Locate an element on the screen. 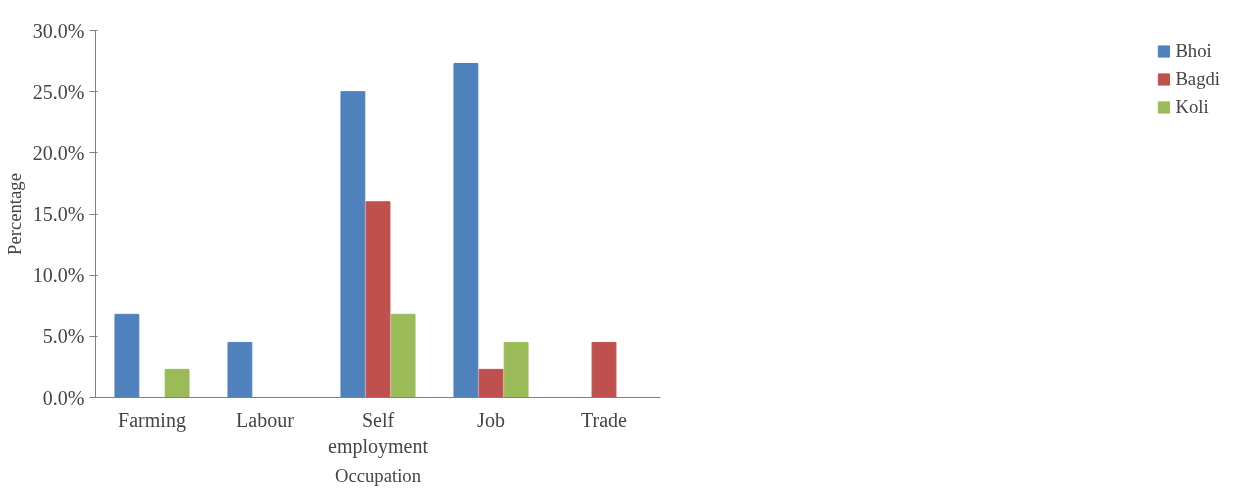 The image size is (1238, 495). x-tick-label: Job is located at coordinates (491, 419).